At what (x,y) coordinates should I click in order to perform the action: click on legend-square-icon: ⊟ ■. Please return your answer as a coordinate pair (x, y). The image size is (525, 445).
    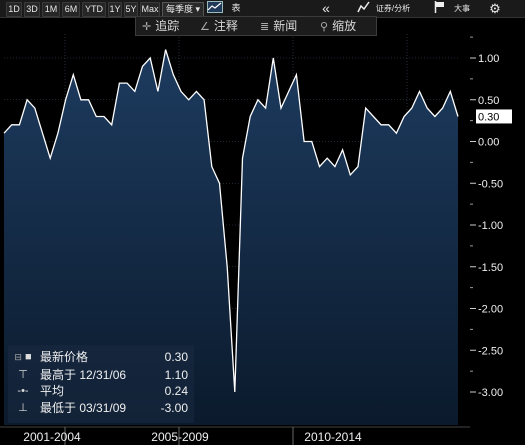
    Looking at the image, I should click on (23, 357).